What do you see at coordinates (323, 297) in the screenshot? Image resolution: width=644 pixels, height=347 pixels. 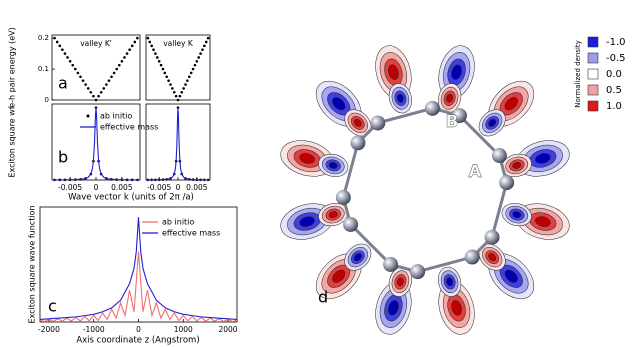 I see `panel-label: d` at bounding box center [323, 297].